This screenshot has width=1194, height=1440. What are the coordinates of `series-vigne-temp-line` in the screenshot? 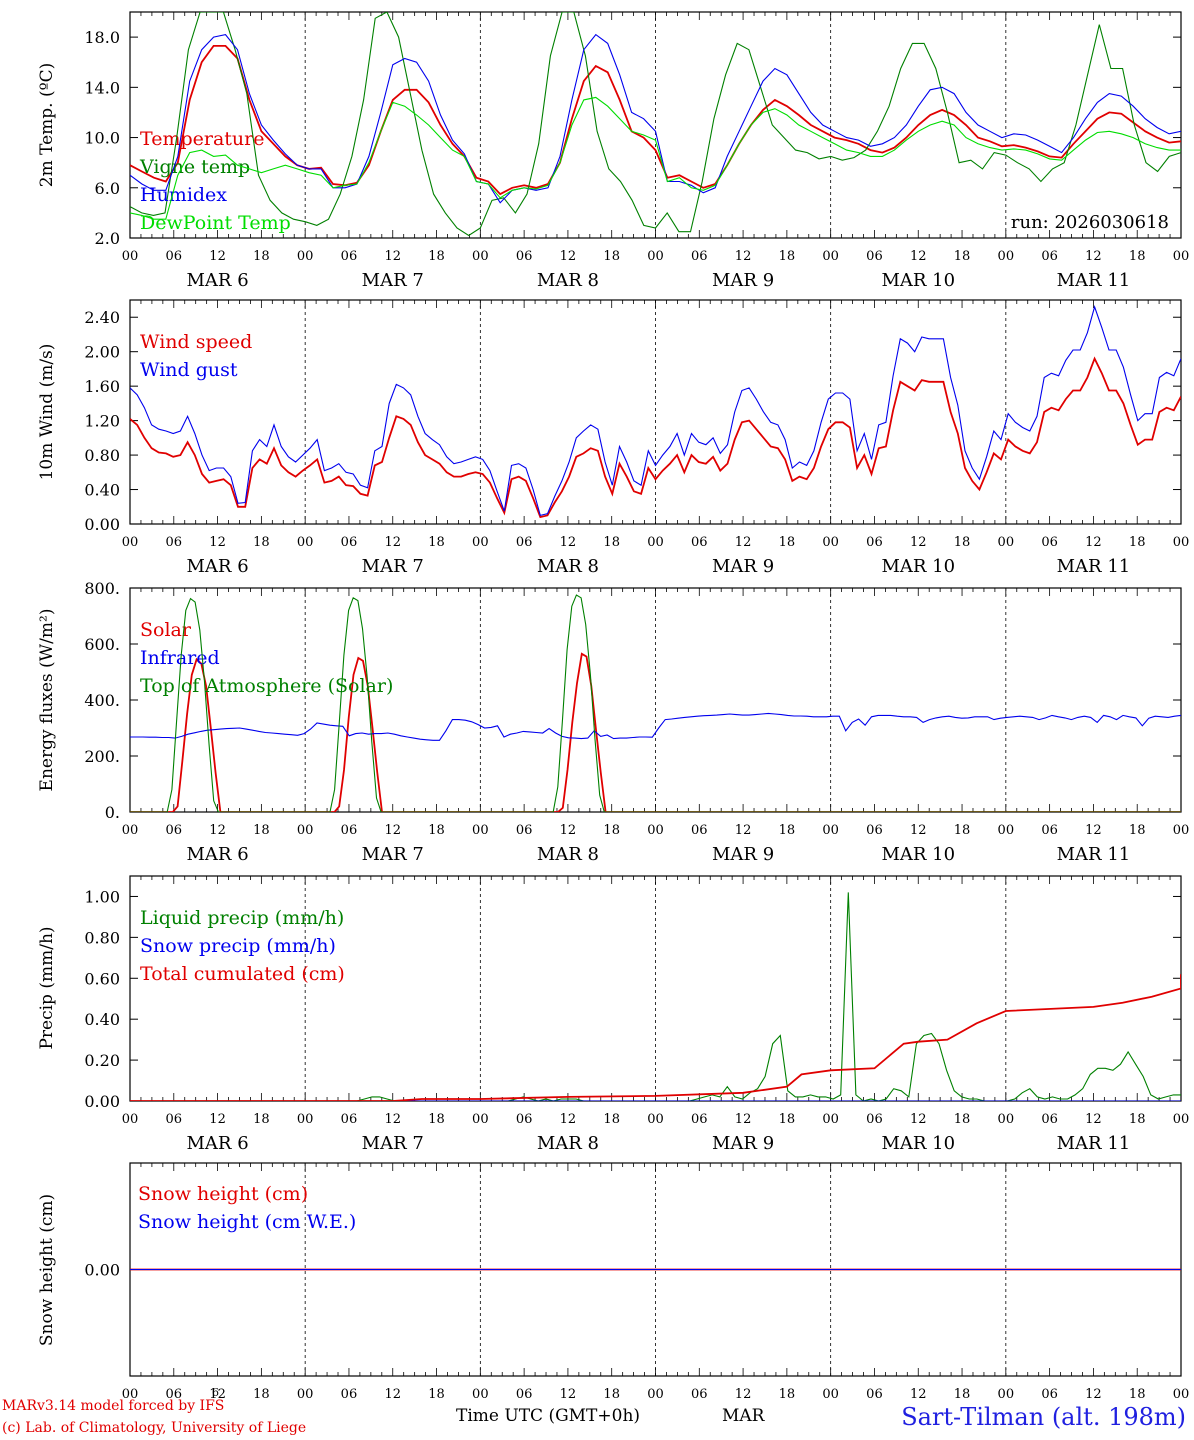 It's located at (655, 124).